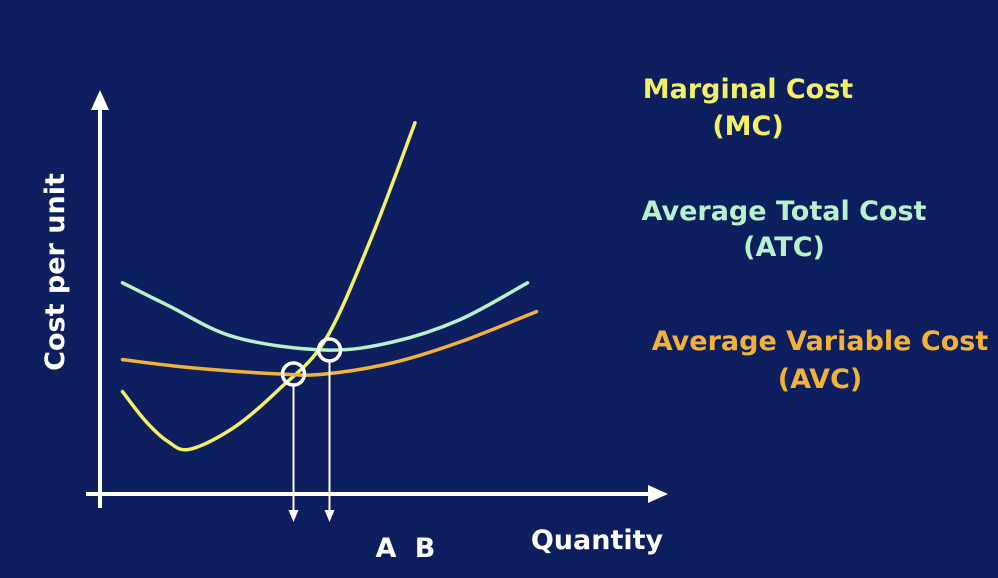 This screenshot has width=998, height=578. I want to click on avc-legend-name: Average Variable Cost, so click(820, 341).